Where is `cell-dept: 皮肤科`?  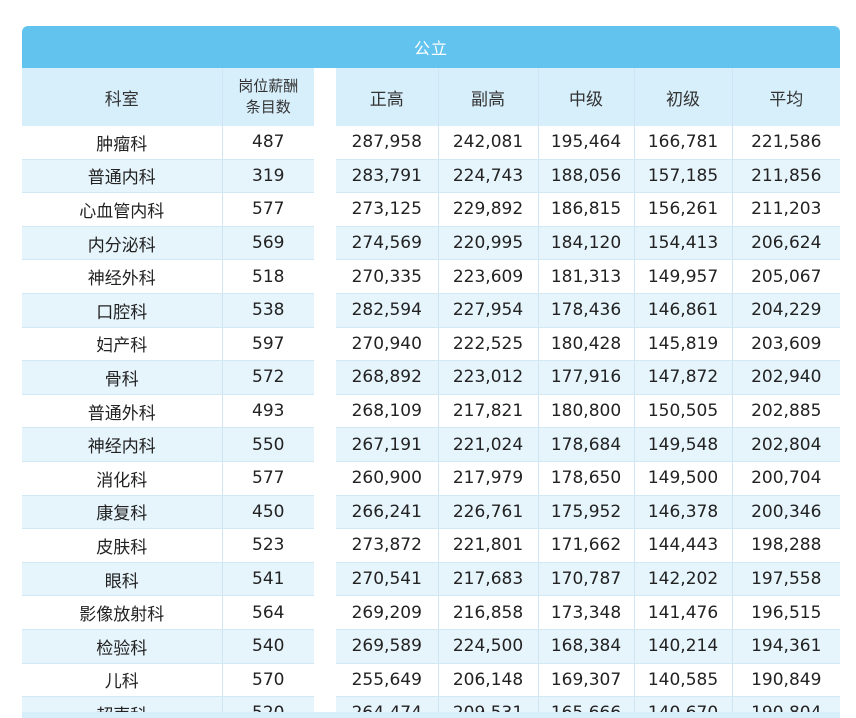 cell-dept: 皮肤科 is located at coordinates (122, 545).